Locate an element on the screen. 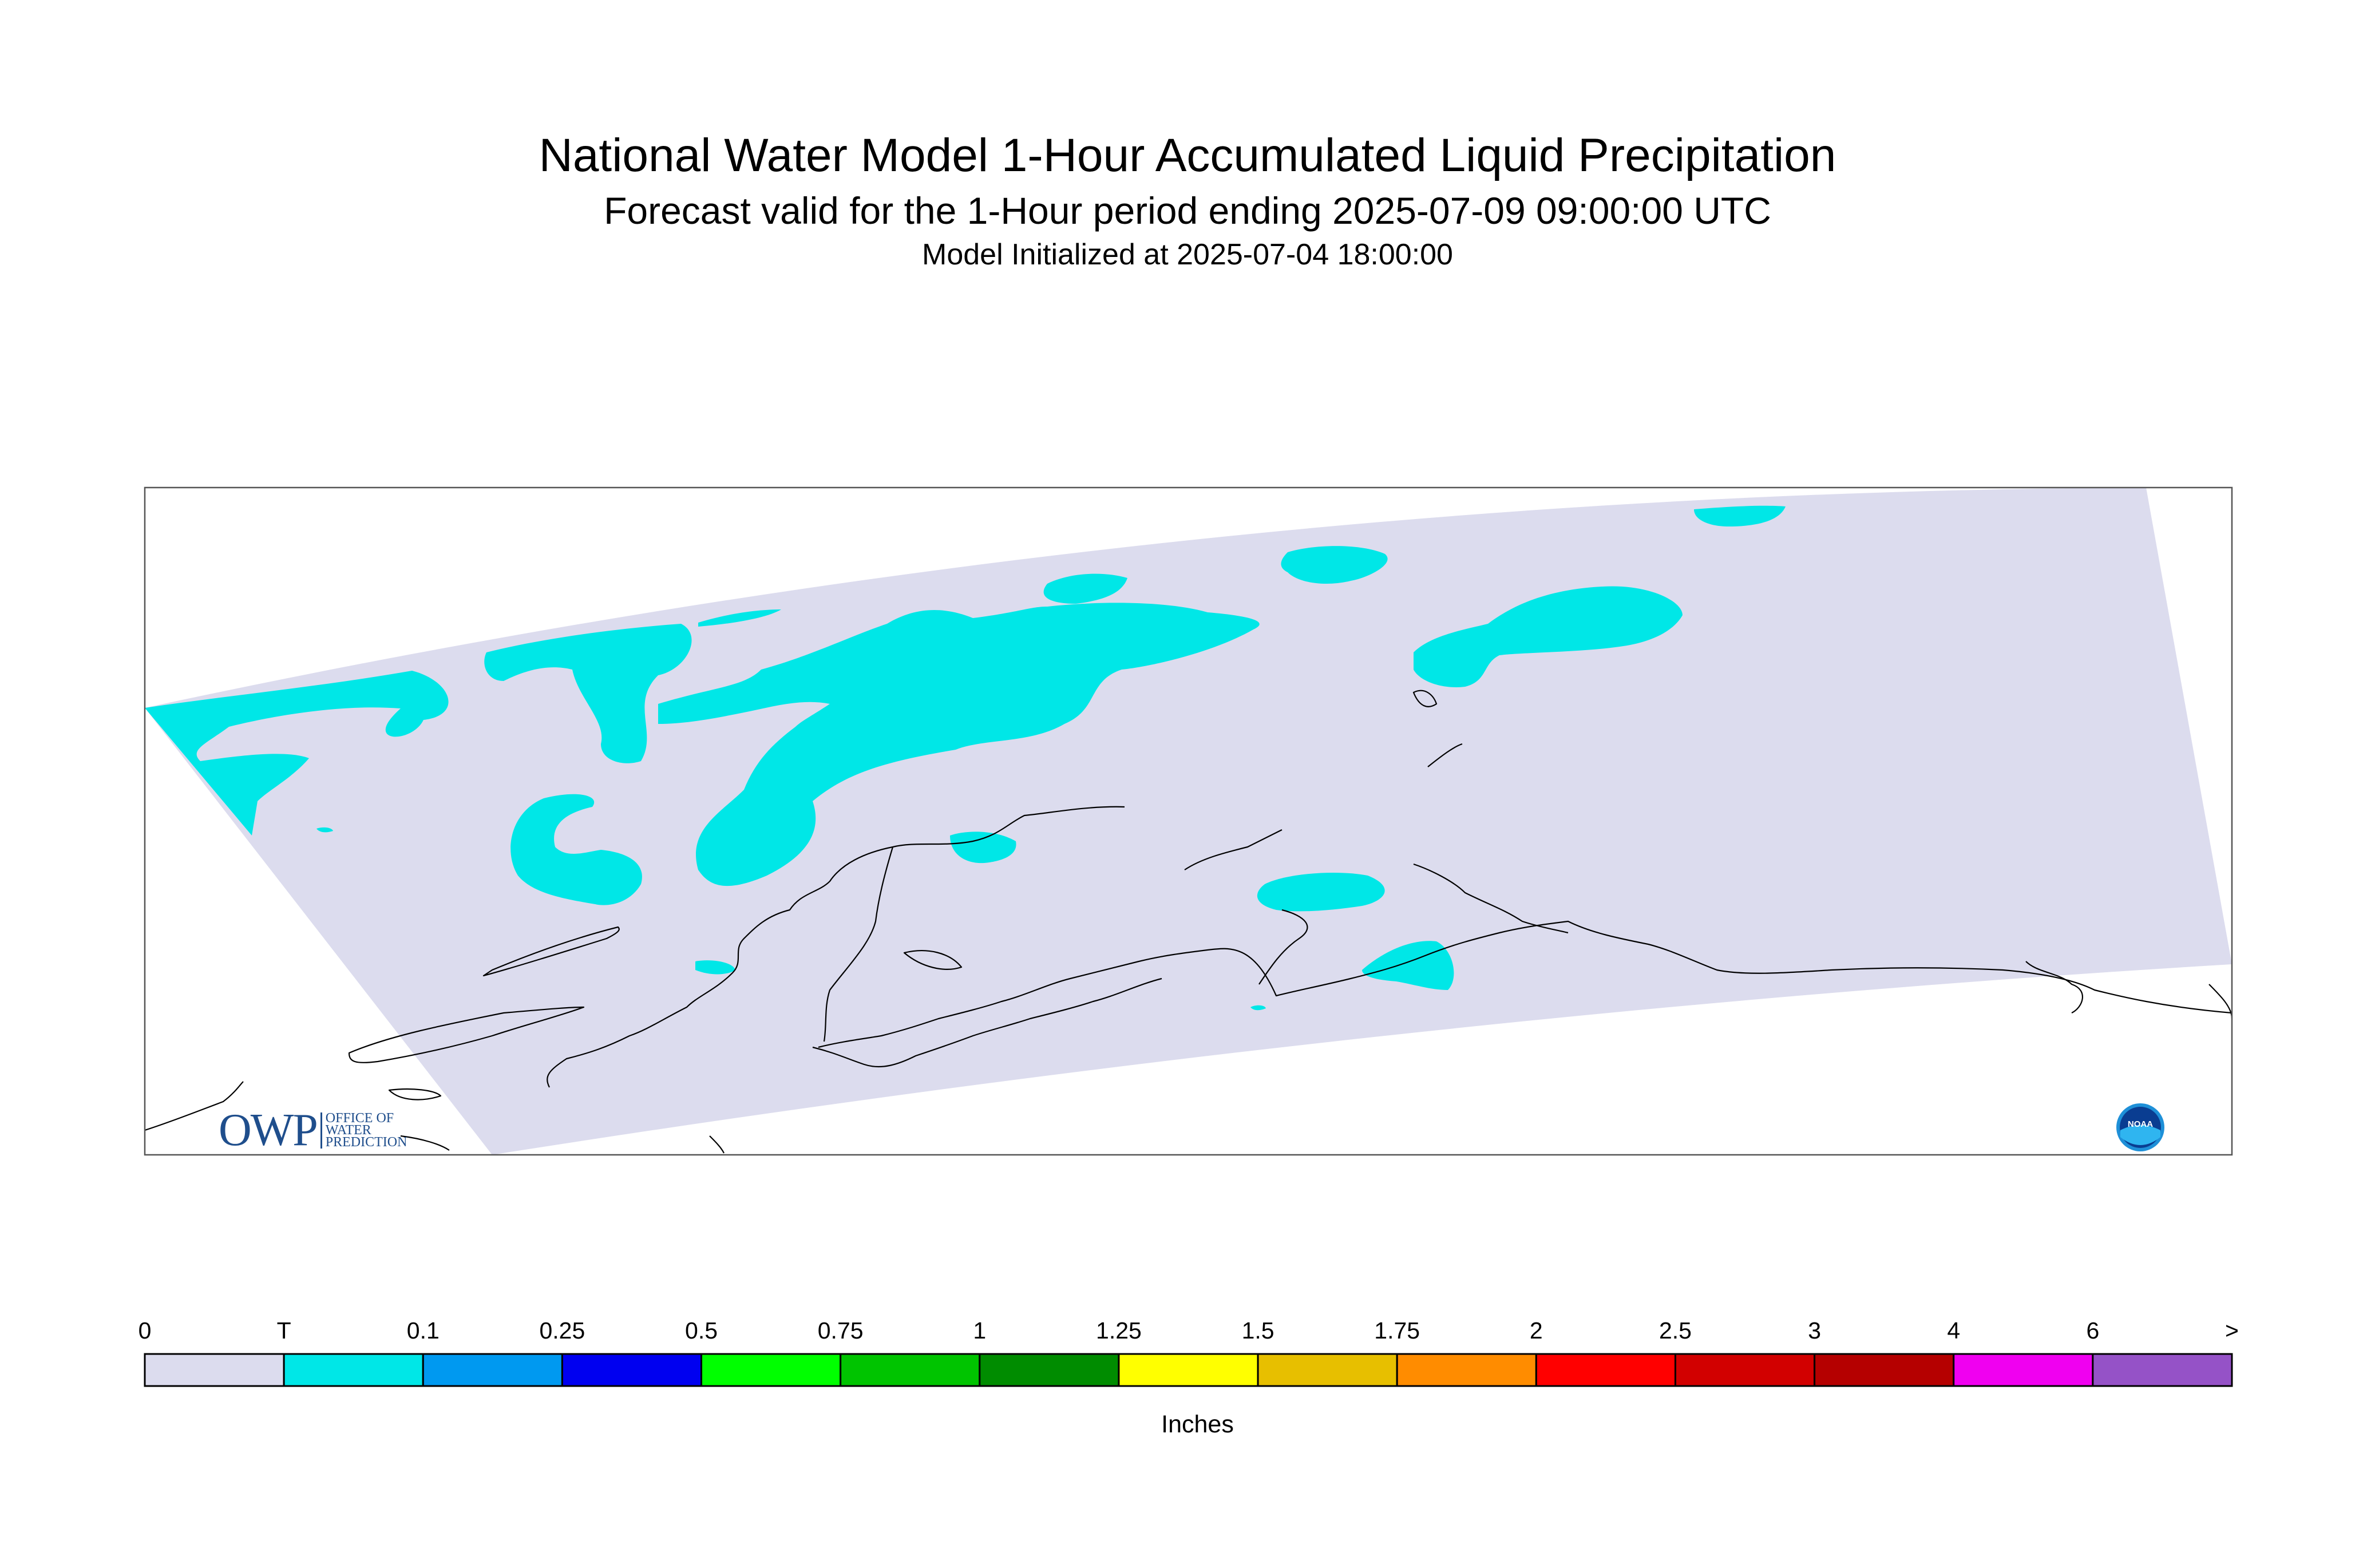 The width and height of the screenshot is (2375, 1568). legend-tick-label: 0.1 is located at coordinates (423, 1330).